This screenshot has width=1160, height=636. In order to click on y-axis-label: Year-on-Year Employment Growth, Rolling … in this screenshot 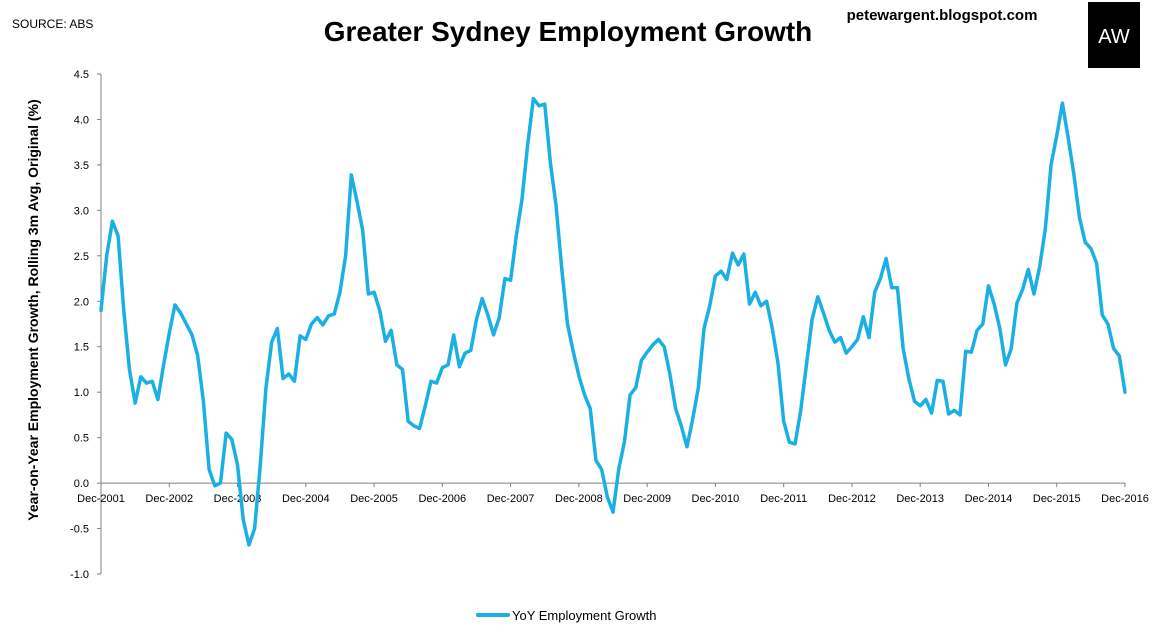, I will do `click(33, 309)`.